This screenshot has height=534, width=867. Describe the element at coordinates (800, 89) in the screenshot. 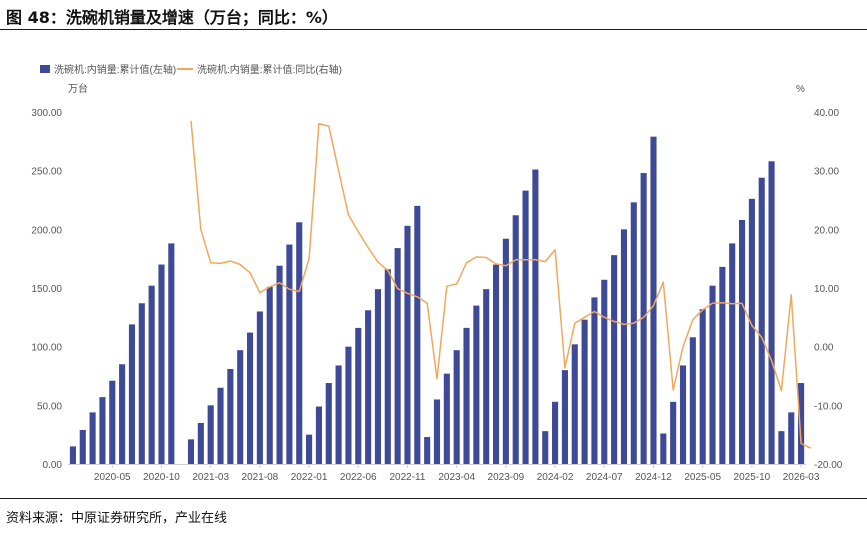

I see `right-axis-unit: %` at that location.